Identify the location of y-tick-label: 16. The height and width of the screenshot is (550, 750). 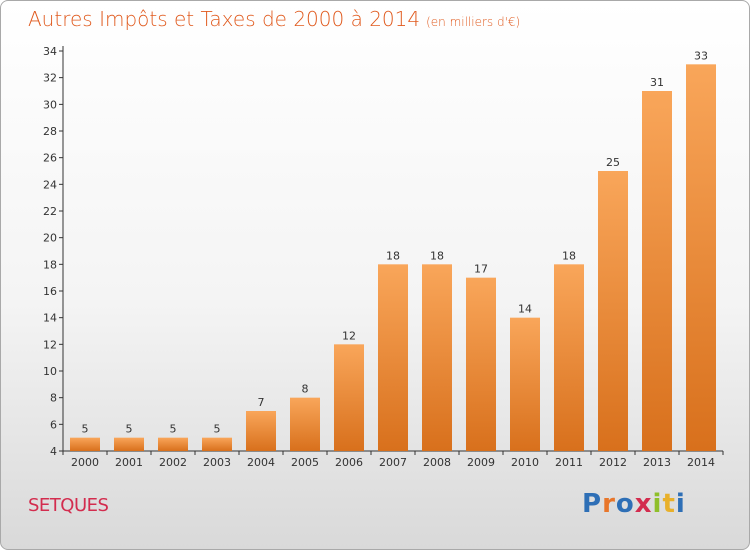
(50, 291).